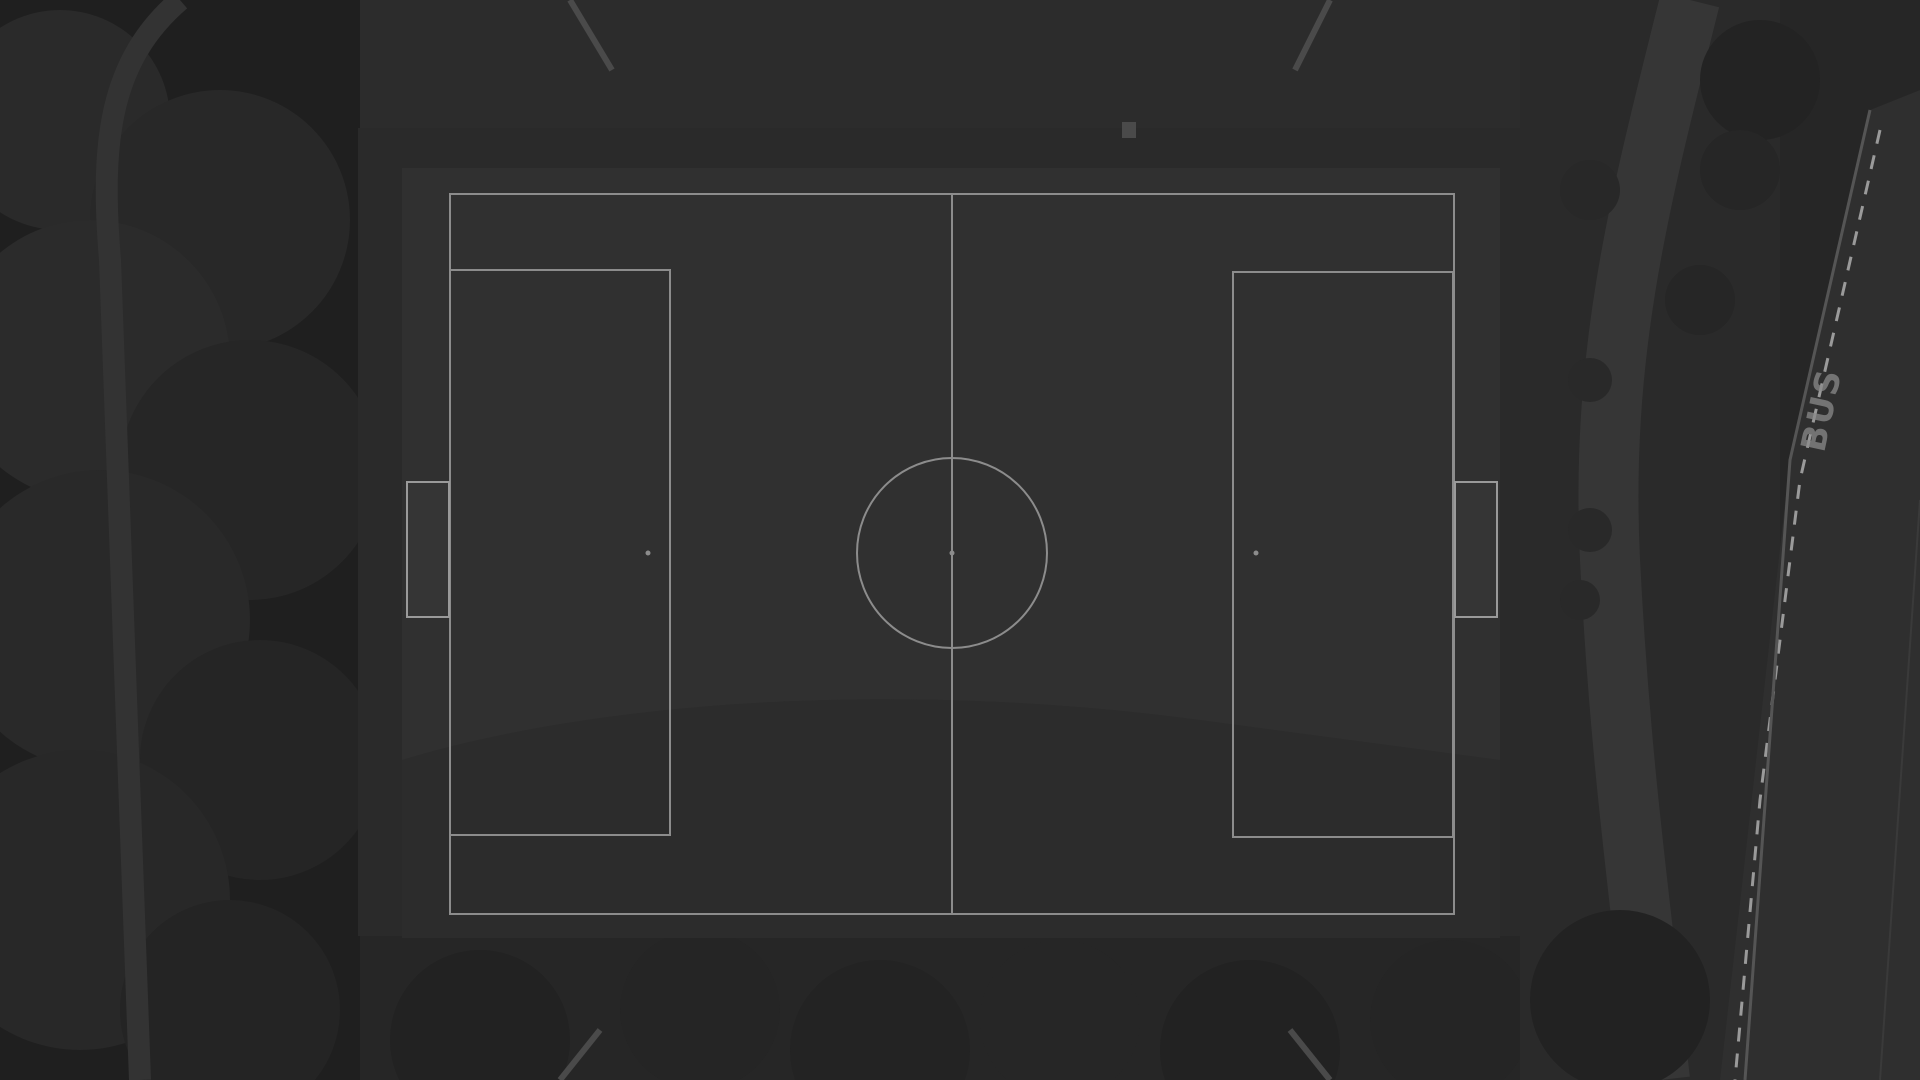 This screenshot has width=1920, height=1080. I want to click on left-path, so click(141, 540).